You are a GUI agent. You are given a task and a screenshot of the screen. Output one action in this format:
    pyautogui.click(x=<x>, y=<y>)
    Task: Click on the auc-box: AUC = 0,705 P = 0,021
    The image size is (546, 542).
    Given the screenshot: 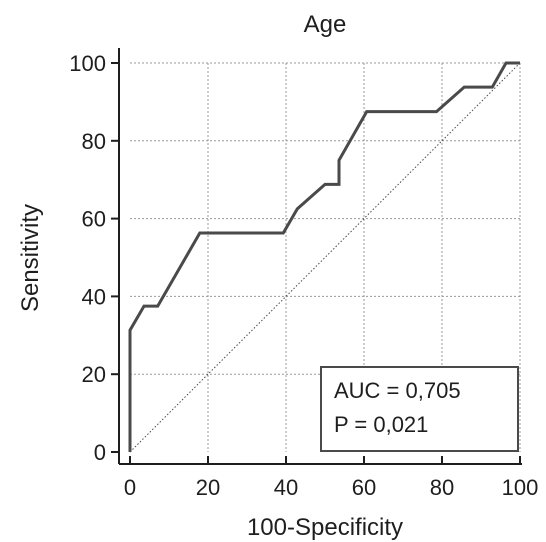 What is the action you would take?
    pyautogui.click(x=419, y=409)
    